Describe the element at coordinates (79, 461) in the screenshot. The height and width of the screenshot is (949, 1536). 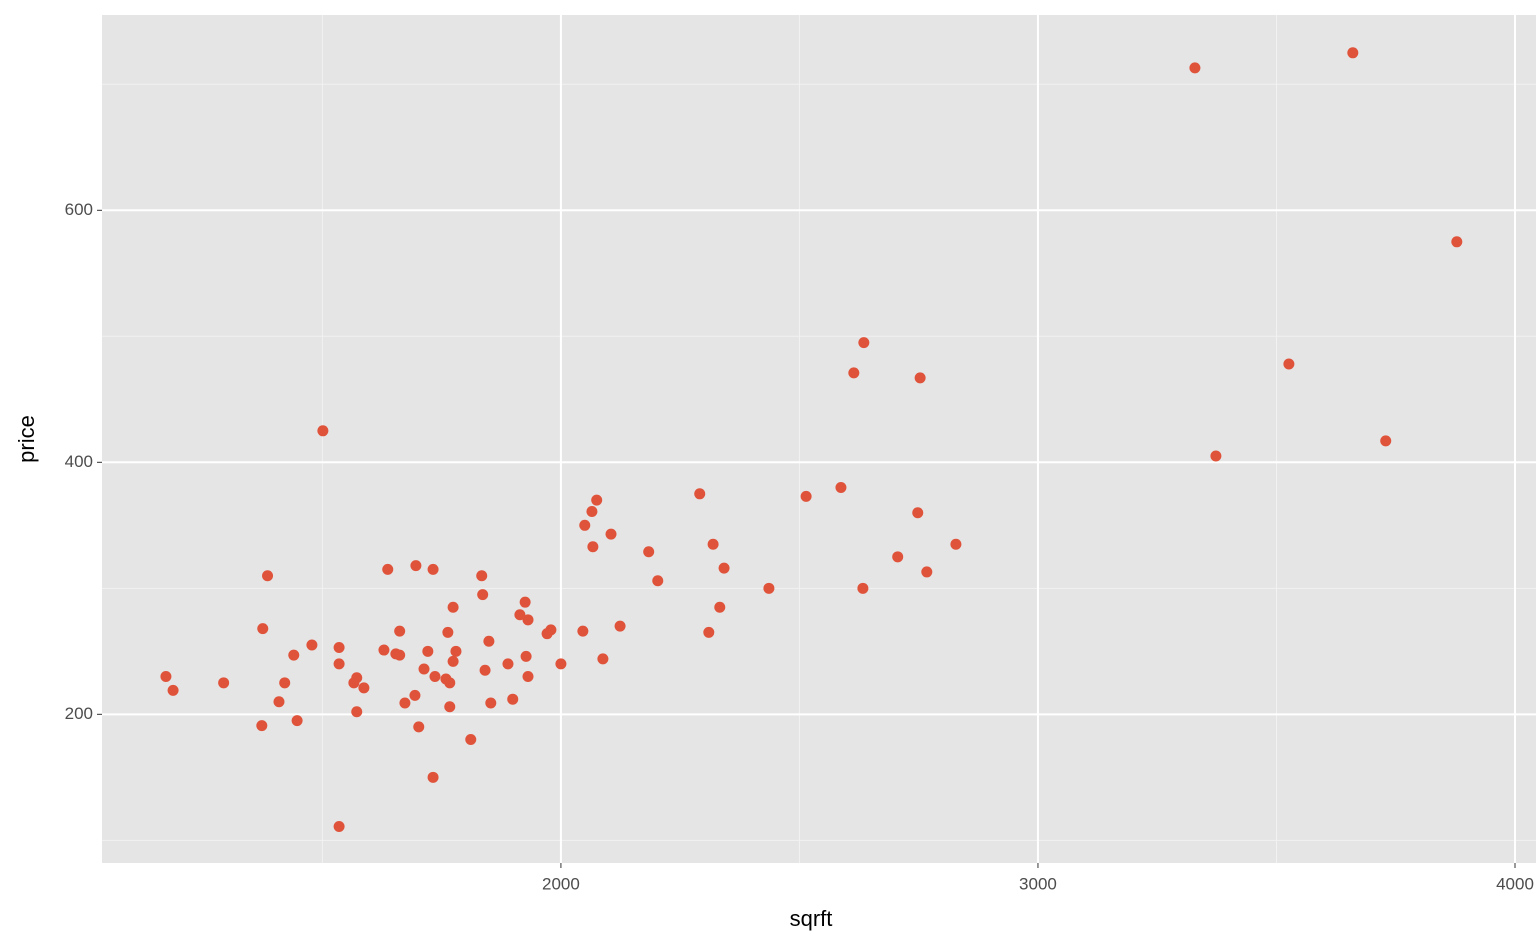
I see `y-tick-label: 400` at that location.